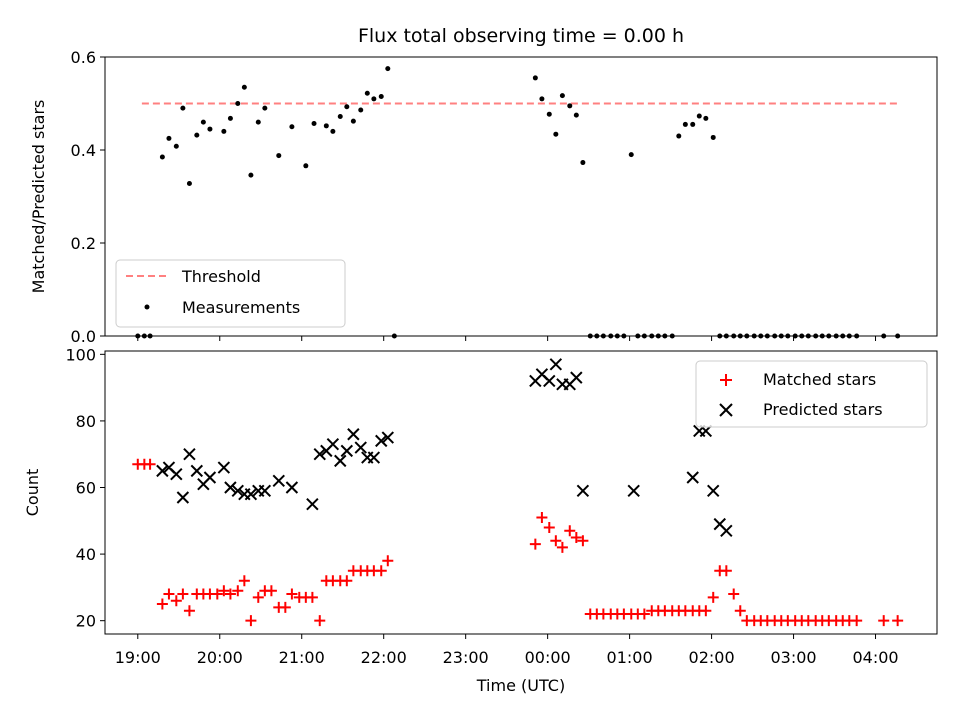 The image size is (960, 720). What do you see at coordinates (875, 657) in the screenshot?
I see `bottom-x-tick-label: 04:00` at bounding box center [875, 657].